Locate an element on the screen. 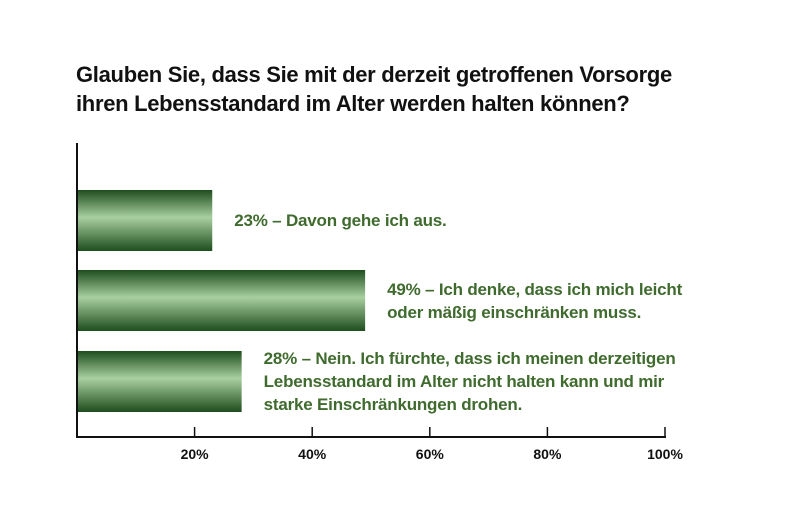 The image size is (800, 510). bar-label-1: 23% – Davon gehe ich aus. is located at coordinates (340, 220).